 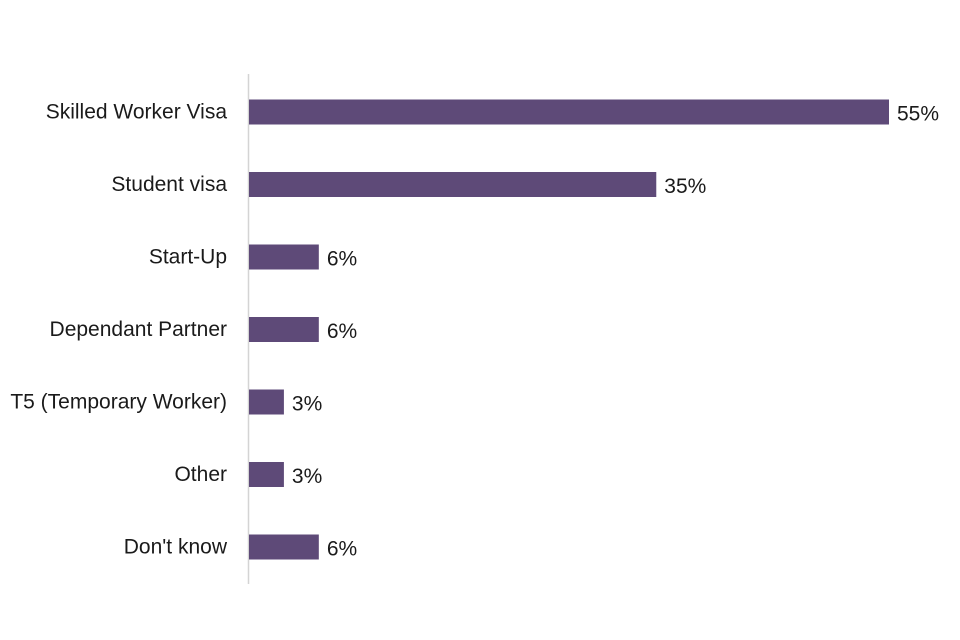 What do you see at coordinates (118, 402) in the screenshot?
I see `category-label-4: T5 (Temporary Worker)` at bounding box center [118, 402].